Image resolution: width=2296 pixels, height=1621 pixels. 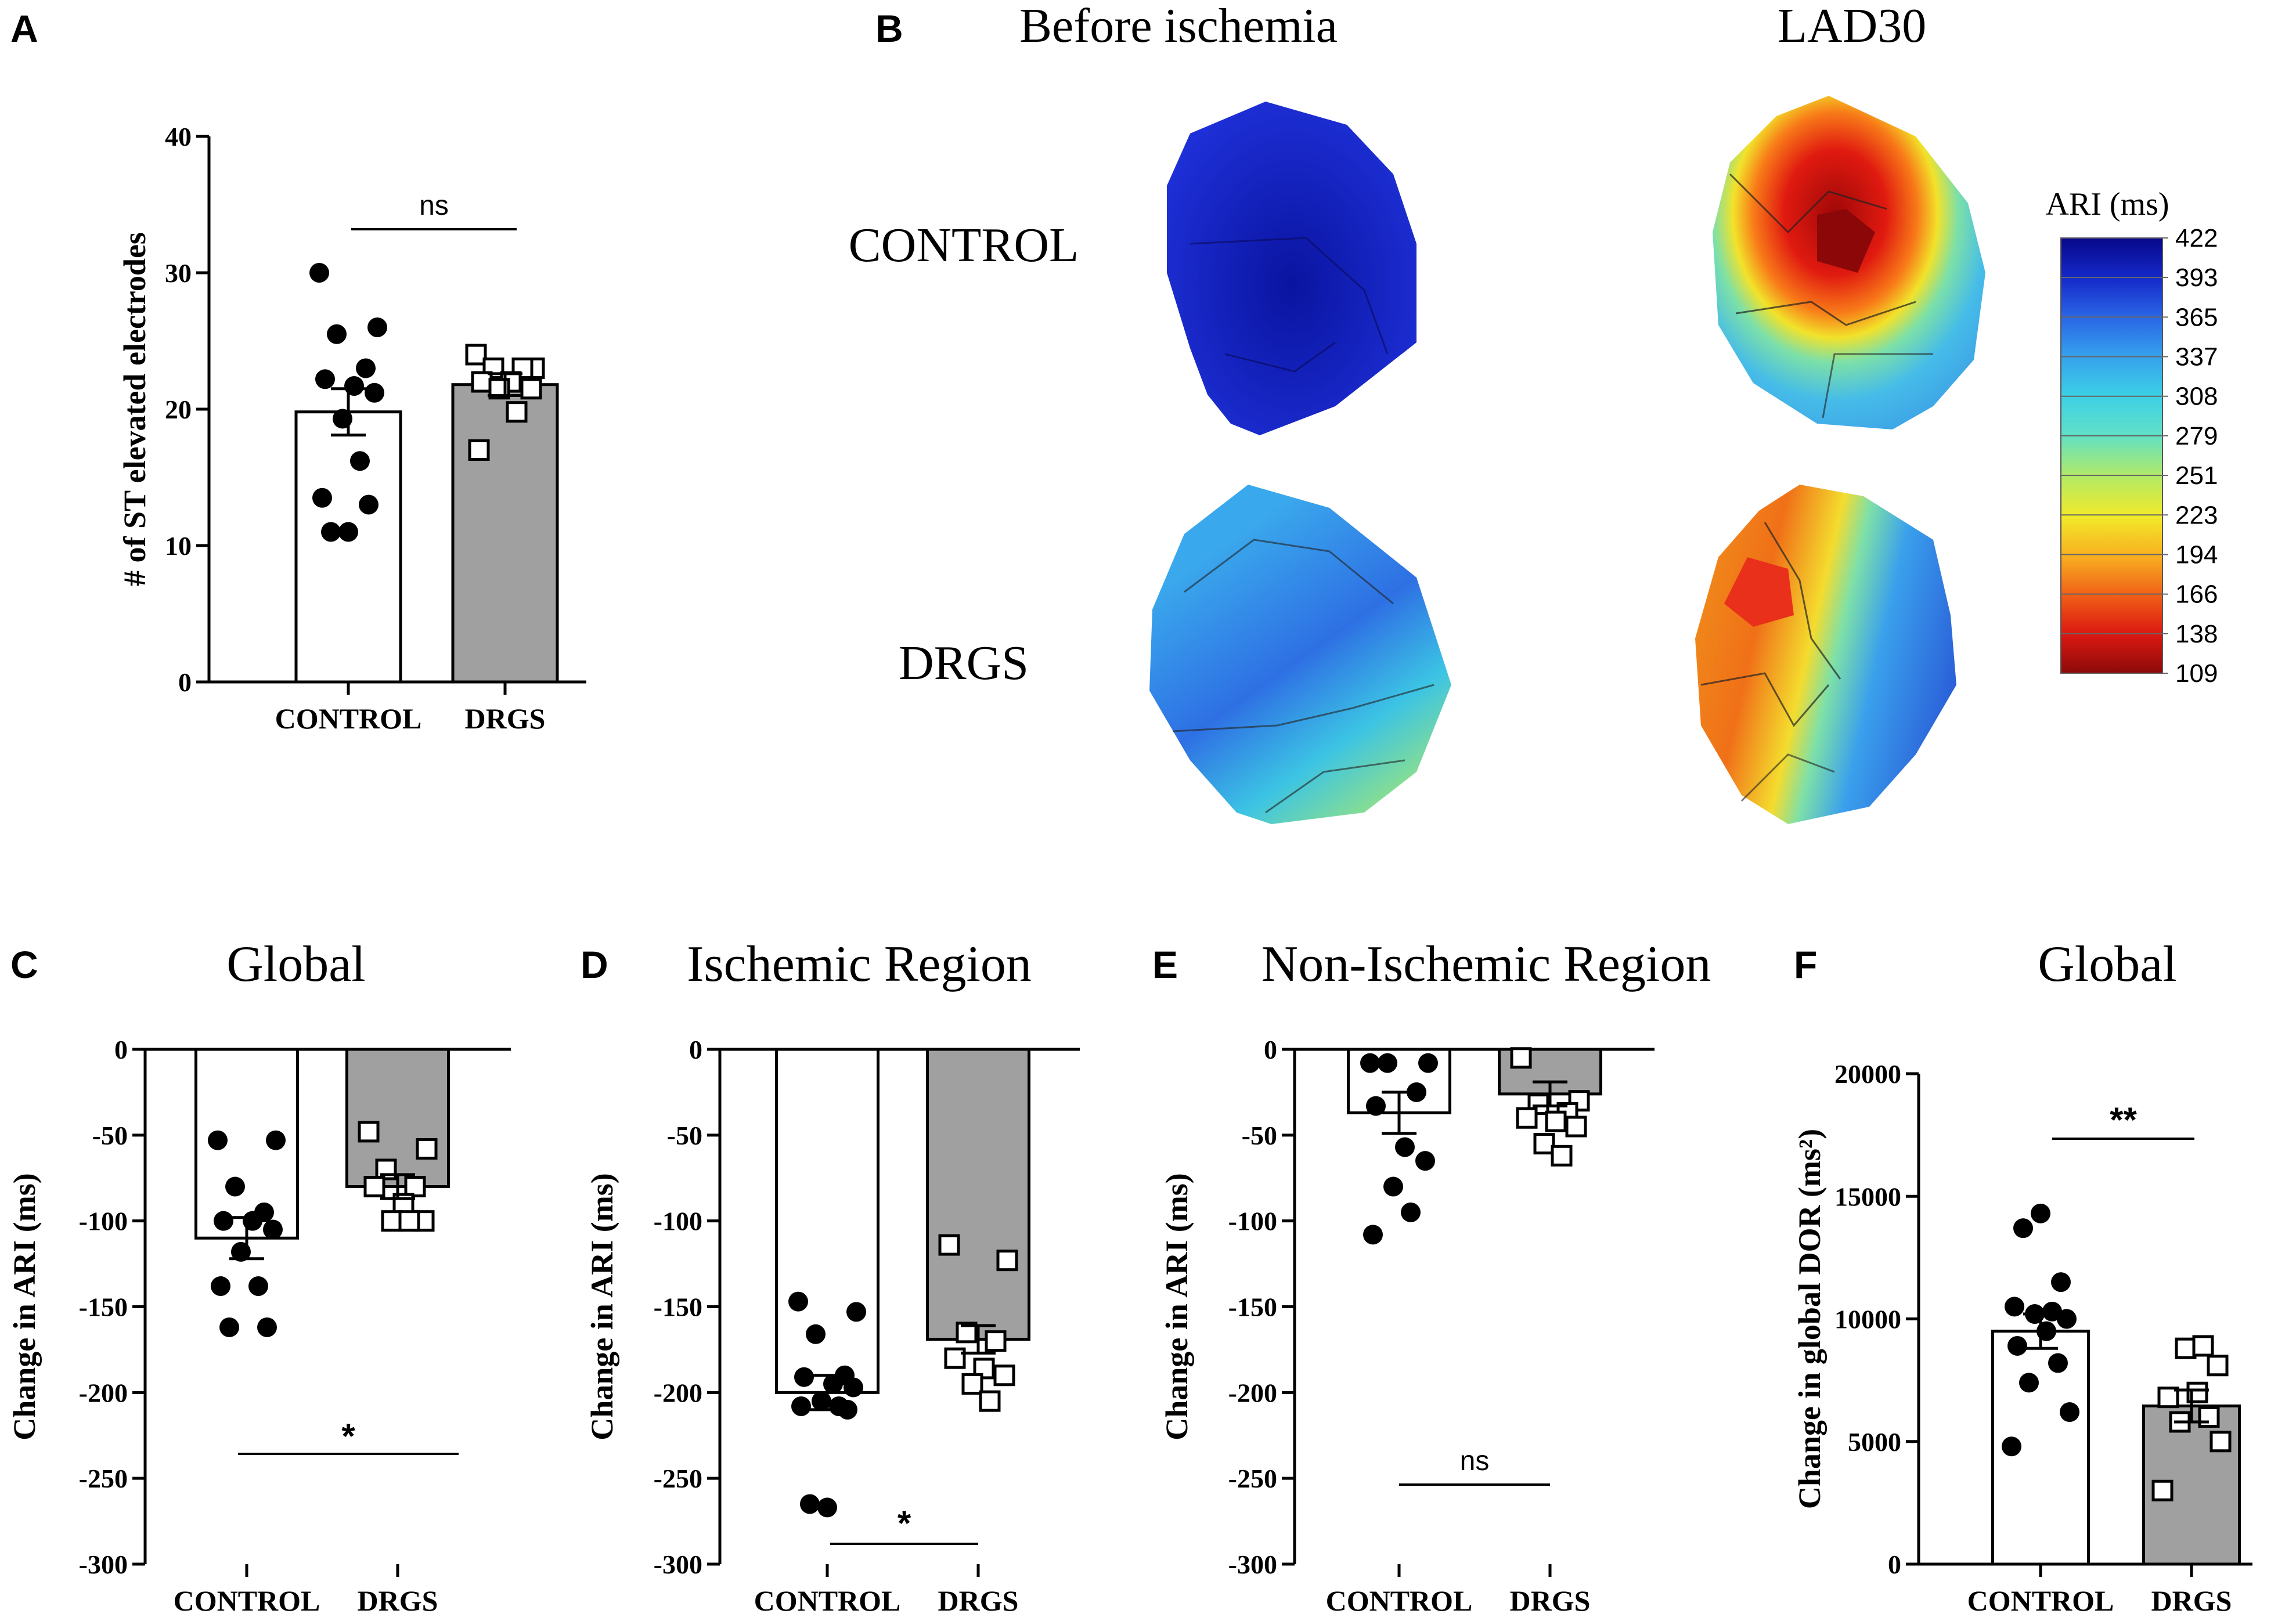 What do you see at coordinates (1849, 262) in the screenshot?
I see `heatmap-control-lad30` at bounding box center [1849, 262].